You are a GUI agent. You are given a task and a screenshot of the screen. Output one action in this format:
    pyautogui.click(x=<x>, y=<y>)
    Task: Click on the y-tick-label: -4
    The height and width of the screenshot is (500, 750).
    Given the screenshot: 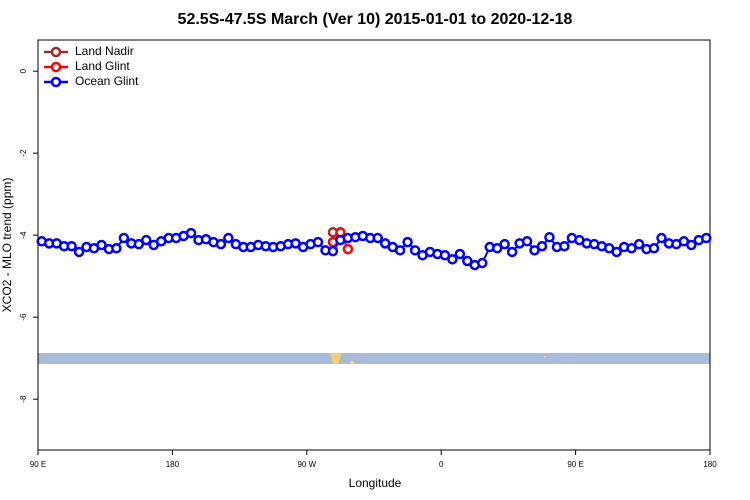 What is the action you would take?
    pyautogui.click(x=23, y=235)
    